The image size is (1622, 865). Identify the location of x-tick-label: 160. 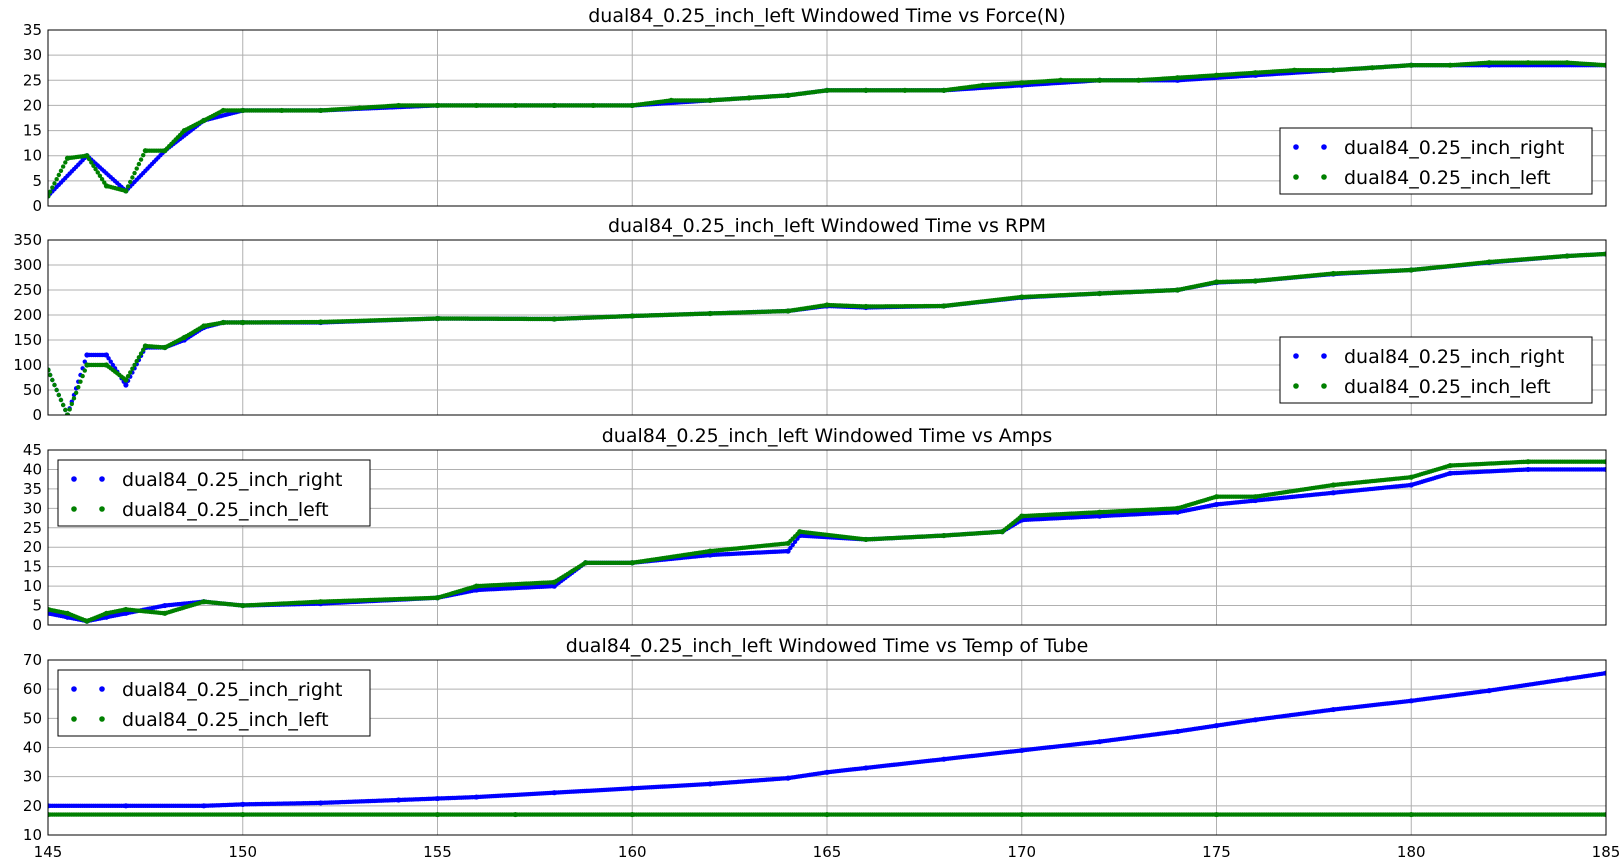
(632, 852).